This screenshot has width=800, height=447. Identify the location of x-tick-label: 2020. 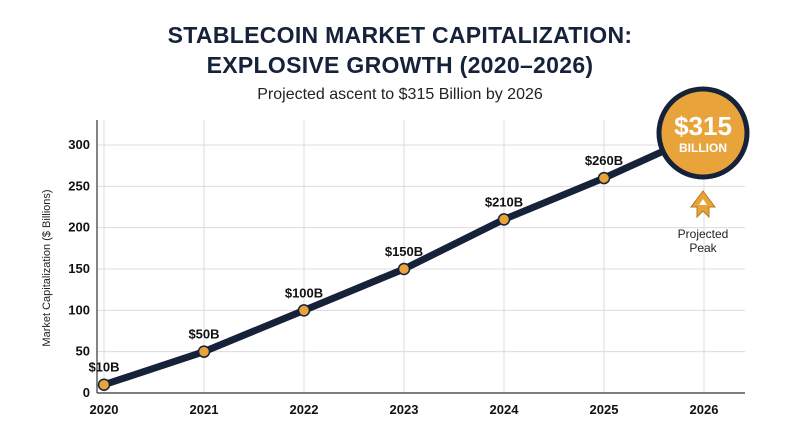
(104, 409).